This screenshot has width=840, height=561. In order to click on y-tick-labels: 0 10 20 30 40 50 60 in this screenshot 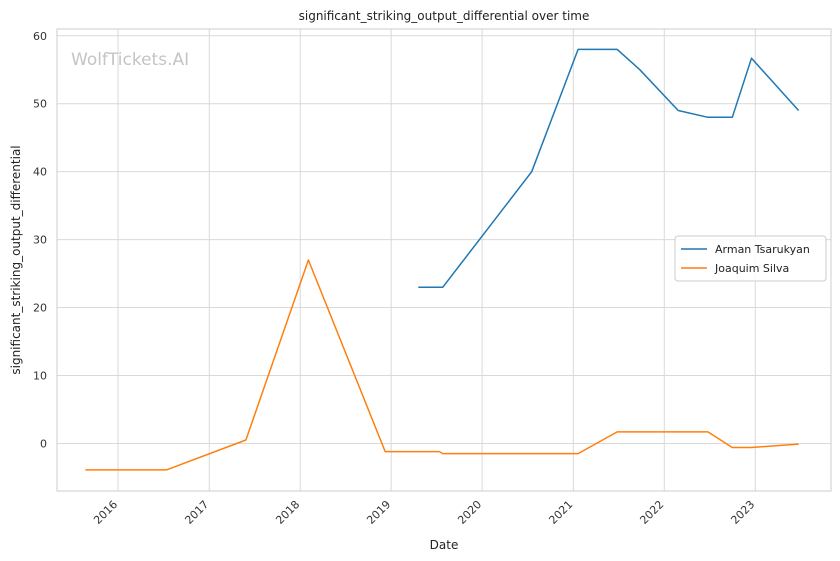, I will do `click(40, 240)`.